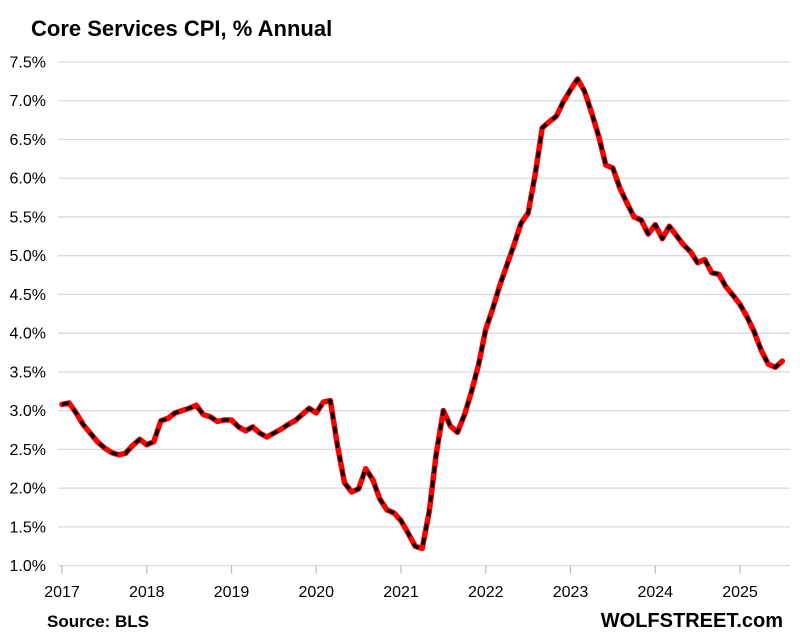 The width and height of the screenshot is (800, 640). I want to click on y-axis-tick-label: 4.0%, so click(28, 334).